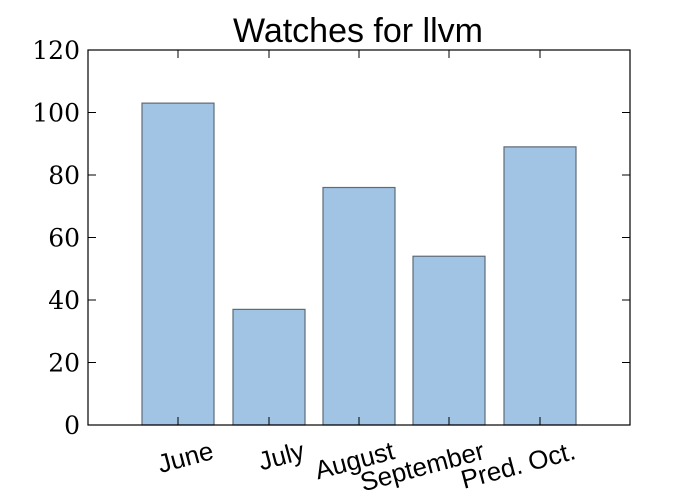 This screenshot has height=500, width=700. I want to click on chart-title: Watches for llvm, so click(358, 31).